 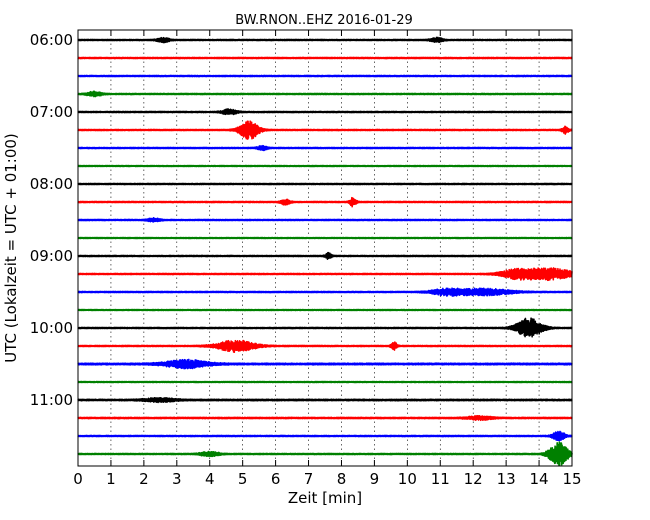 What do you see at coordinates (51, 184) in the screenshot?
I see `y-tick-label: 08:00` at bounding box center [51, 184].